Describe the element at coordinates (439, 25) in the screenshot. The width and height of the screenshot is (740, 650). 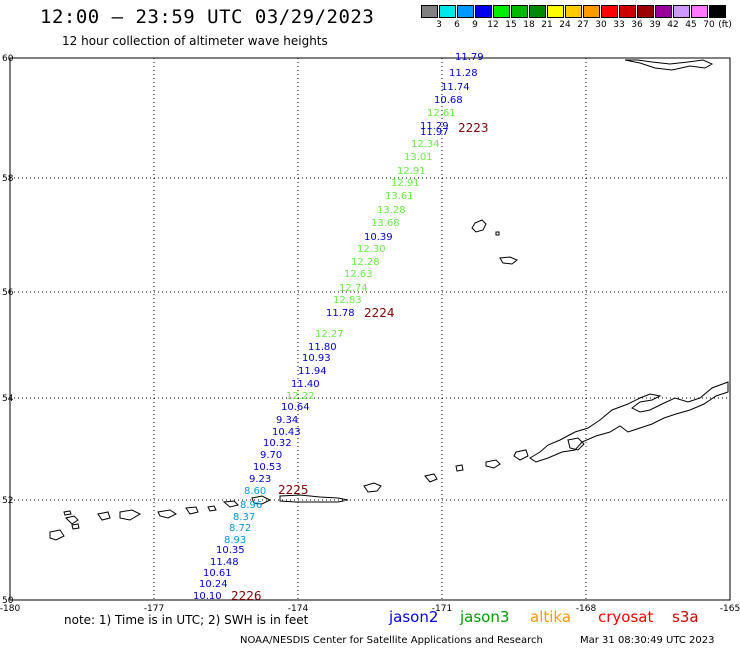
I see `colorbar-label: 3` at that location.